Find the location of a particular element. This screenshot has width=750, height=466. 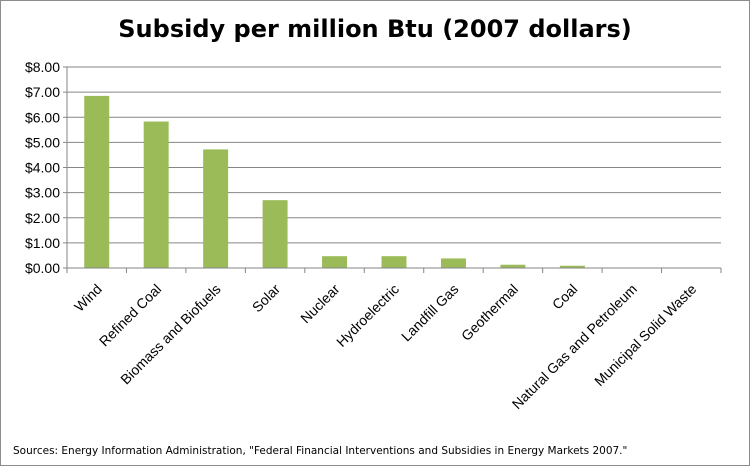

y-tick-label: $3.00 is located at coordinates (42, 193).